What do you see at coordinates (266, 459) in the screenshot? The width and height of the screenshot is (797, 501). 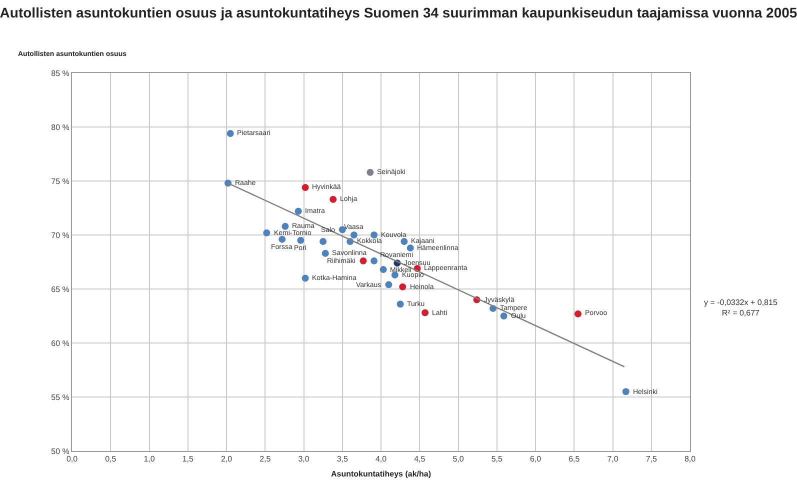 I see `x-tick-label: 2,5` at bounding box center [266, 459].